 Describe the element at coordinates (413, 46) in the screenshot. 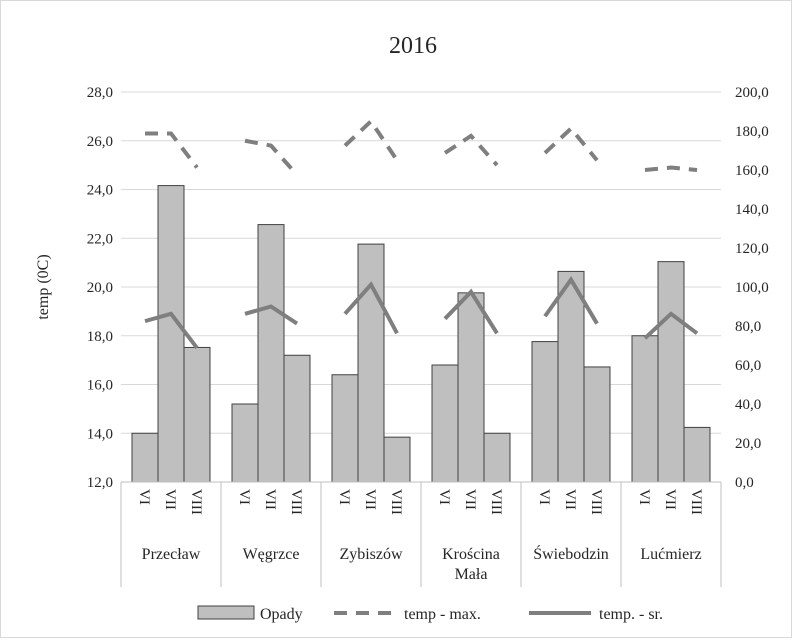

I see `chart-title: 2016` at that location.